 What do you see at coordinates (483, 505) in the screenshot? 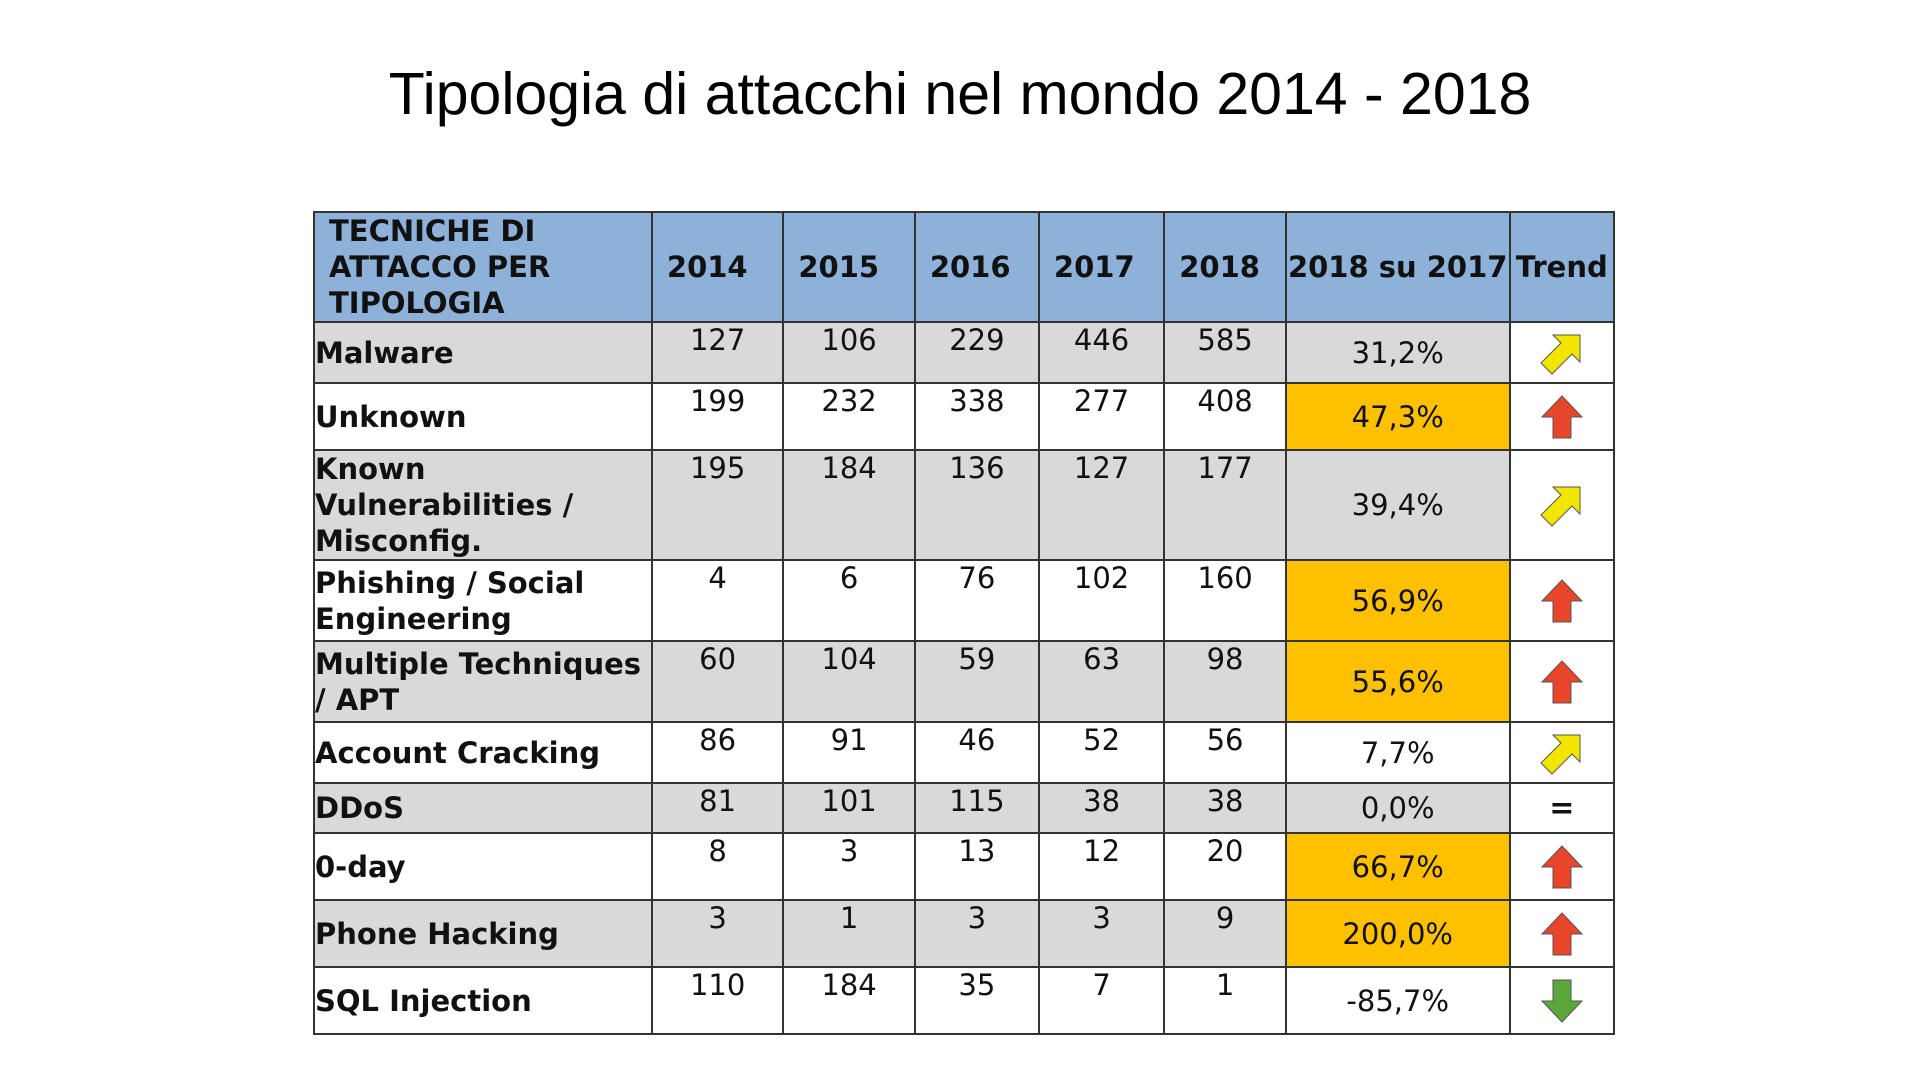
I see `technique-name: Known Vulnerabilities / Misconfig.` at bounding box center [483, 505].